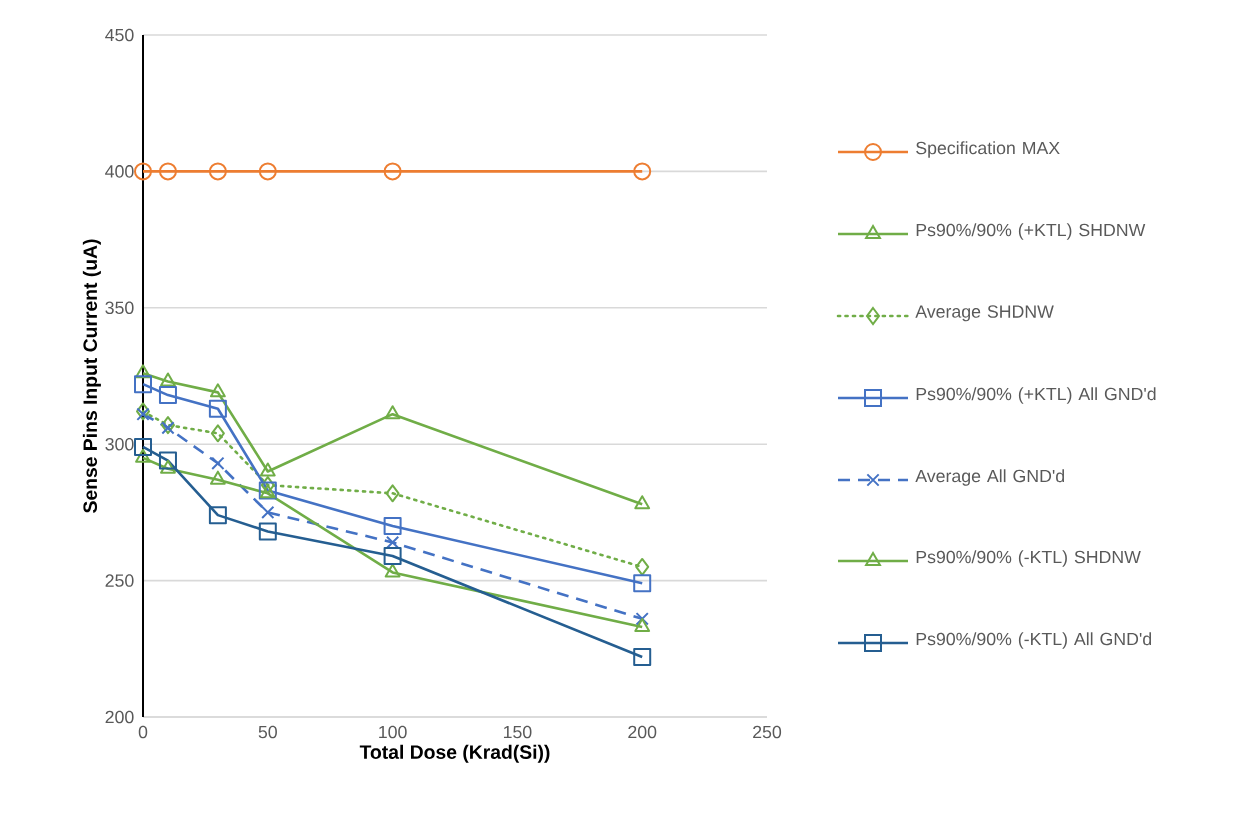  Describe the element at coordinates (988, 149) in the screenshot. I see `legend-label: Specification MAX` at that location.